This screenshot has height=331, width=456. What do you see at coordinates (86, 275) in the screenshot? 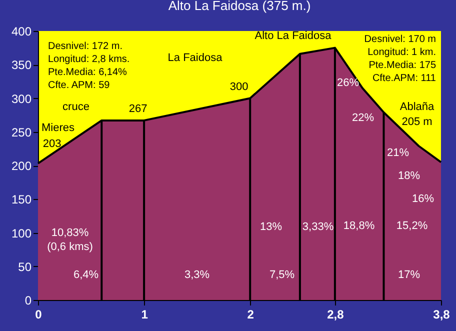
I see `annotation: 6,4%` at bounding box center [86, 275].